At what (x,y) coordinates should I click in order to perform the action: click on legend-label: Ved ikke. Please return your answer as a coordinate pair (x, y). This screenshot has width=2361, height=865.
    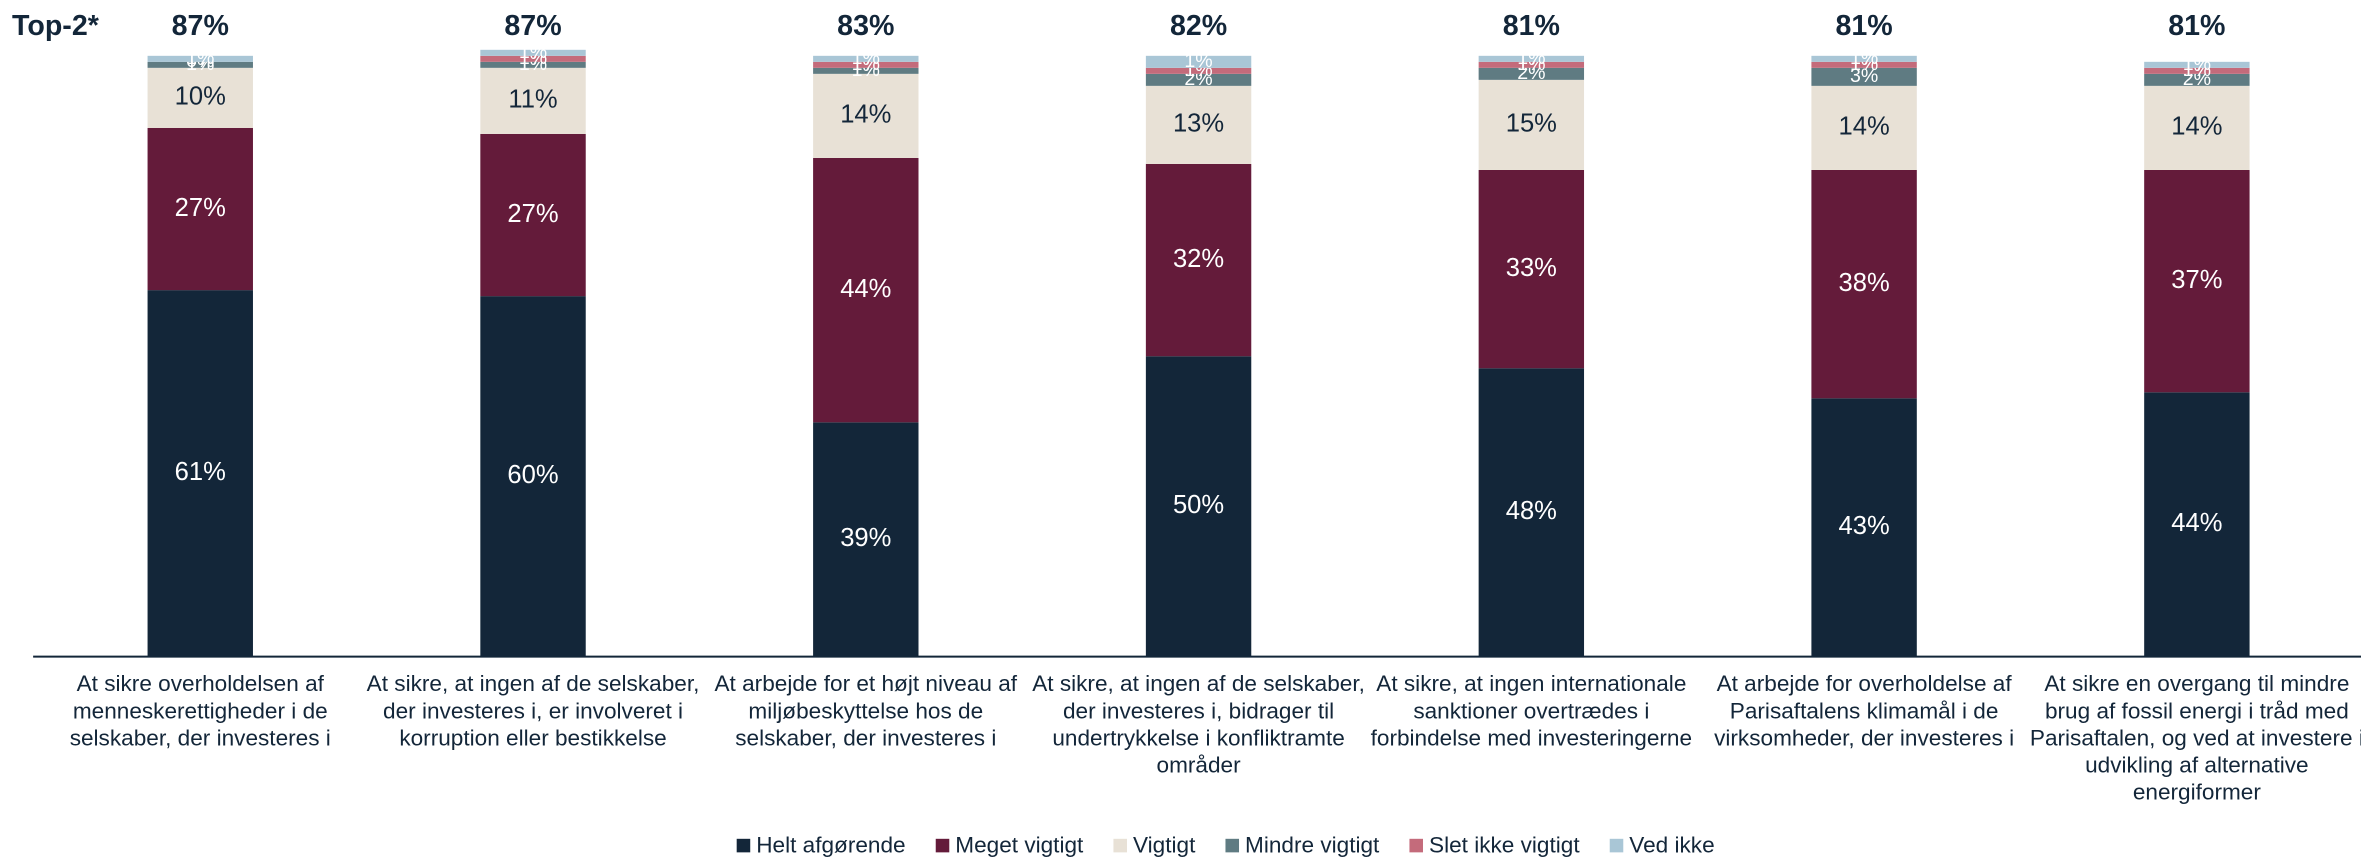
    Looking at the image, I should click on (1671, 844).